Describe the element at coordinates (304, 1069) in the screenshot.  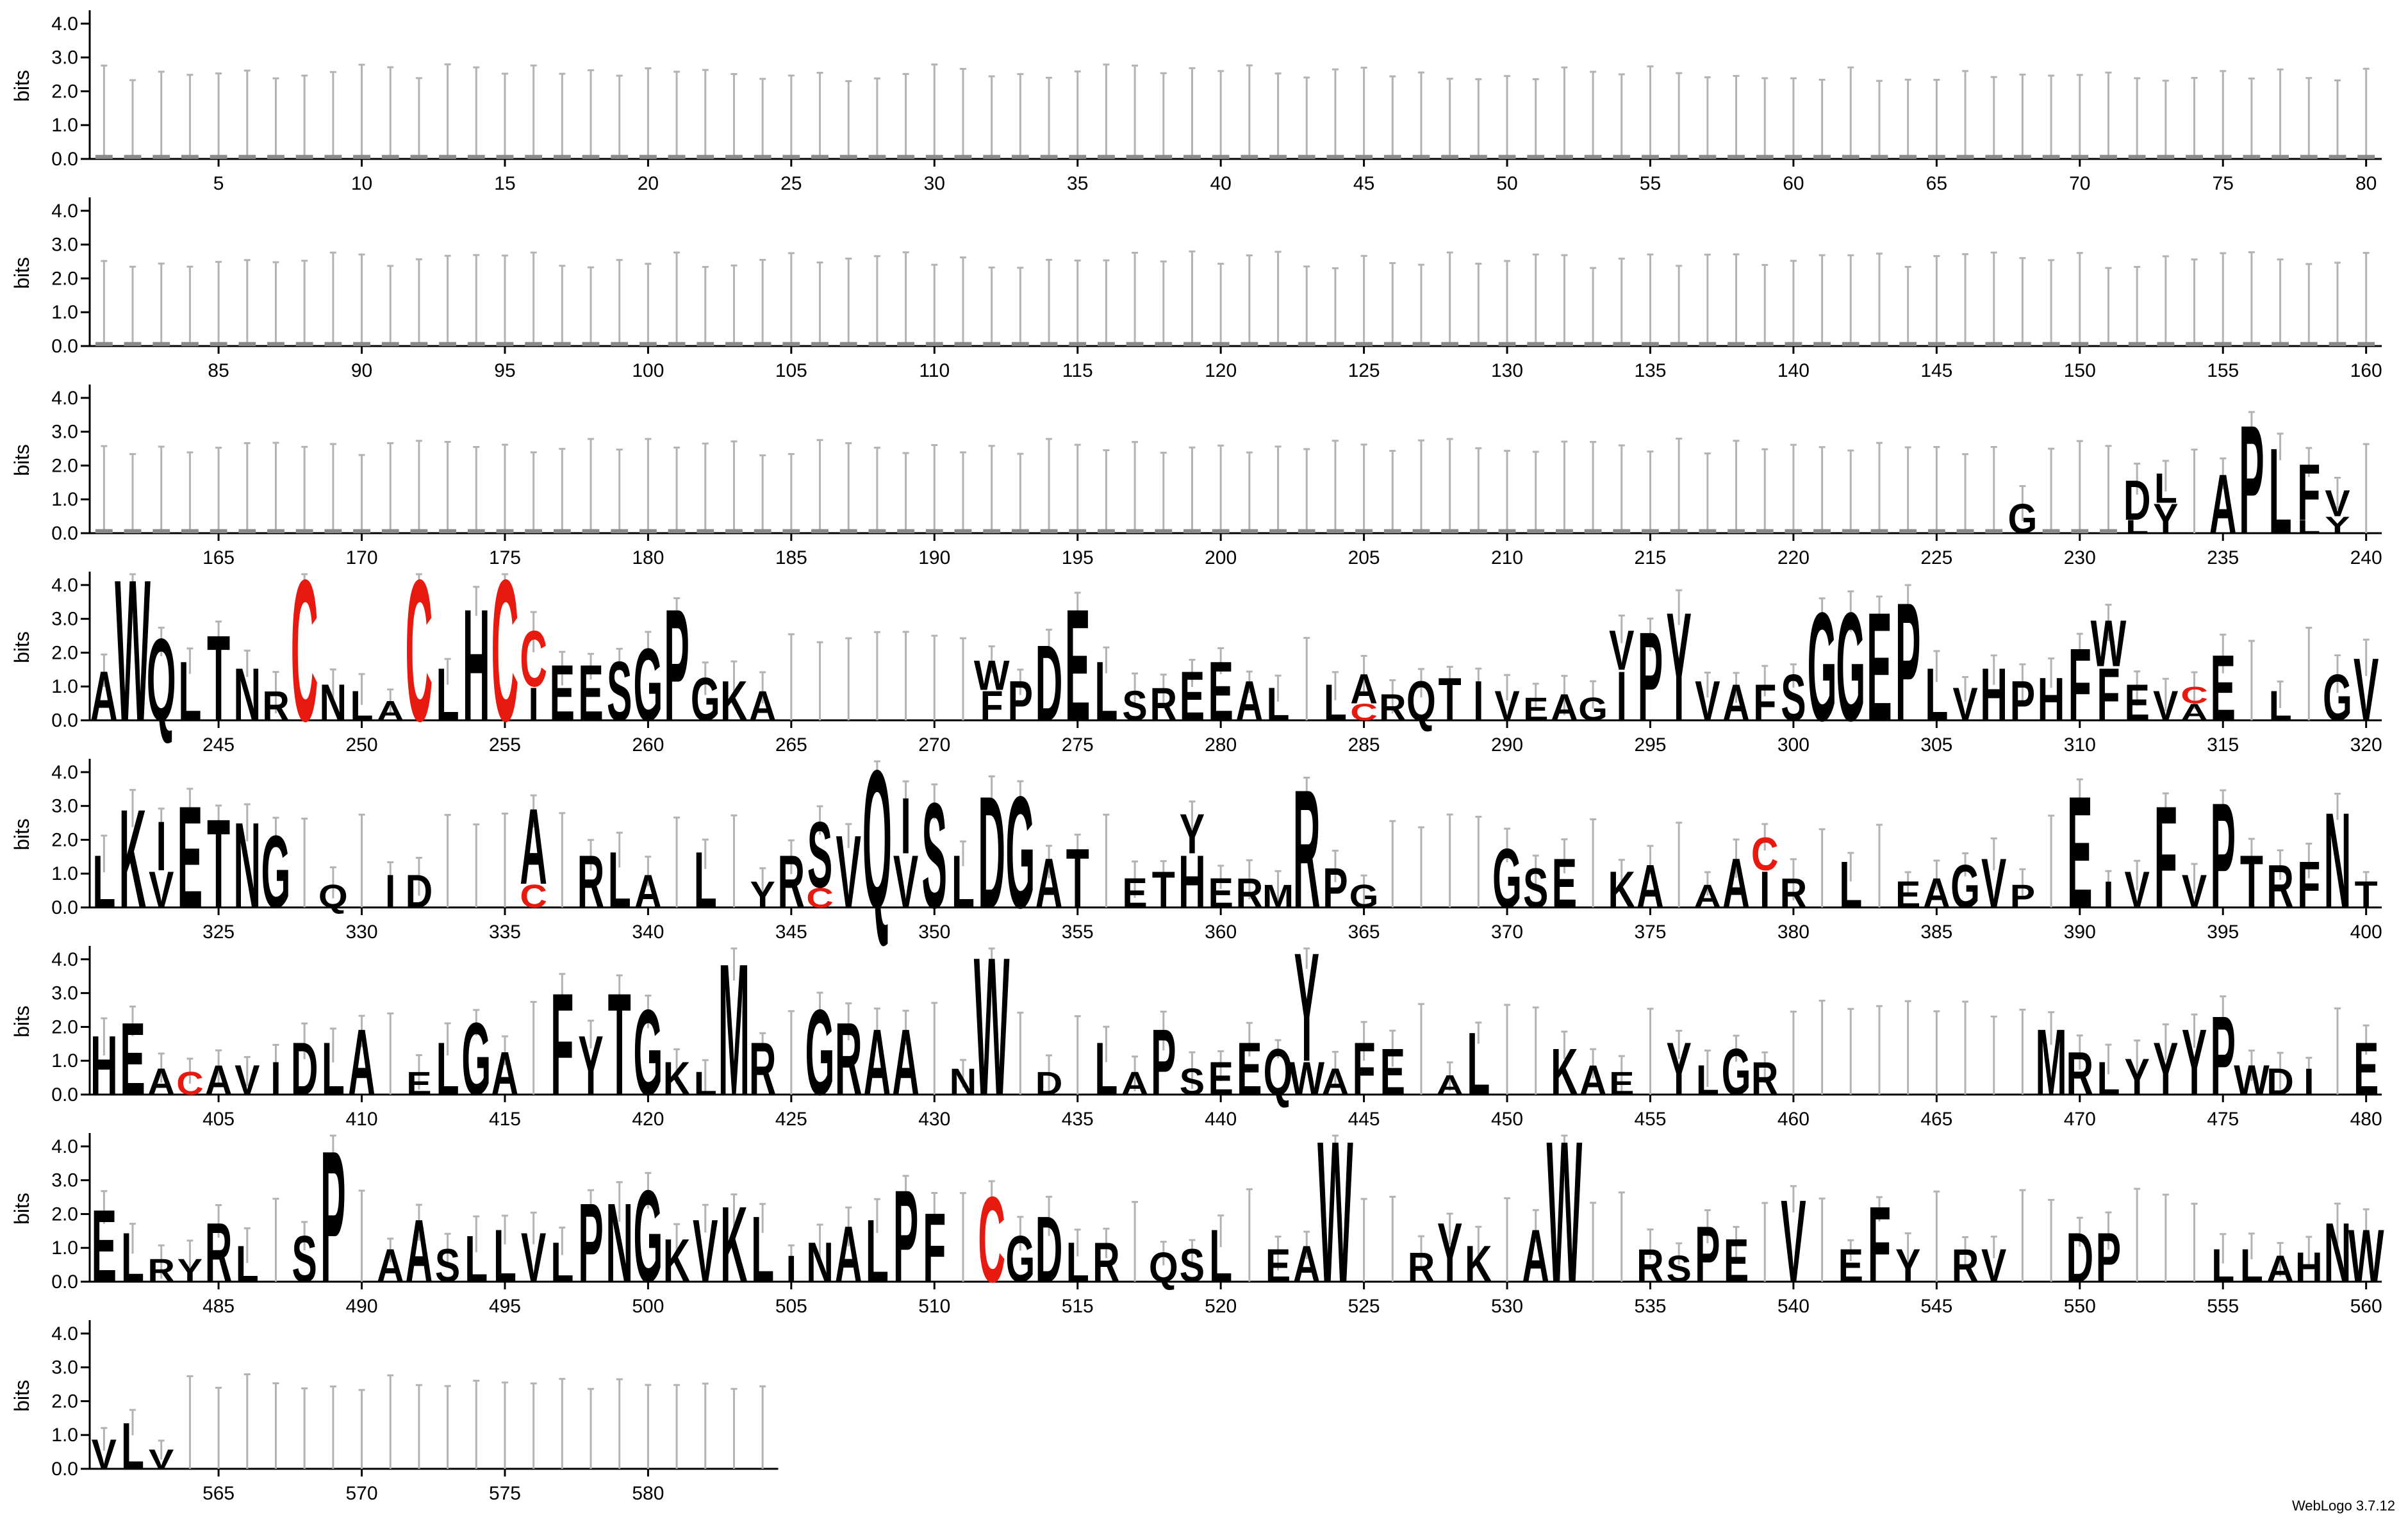
I see `logo-letter: D` at that location.